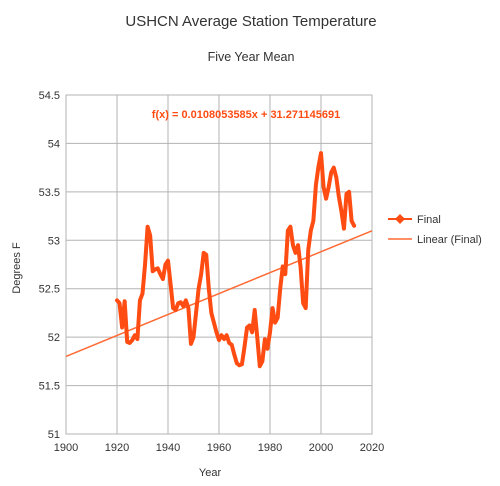 Image resolution: width=500 pixels, height=486 pixels. What do you see at coordinates (54, 144) in the screenshot?
I see `y-tick-label: 54` at bounding box center [54, 144].